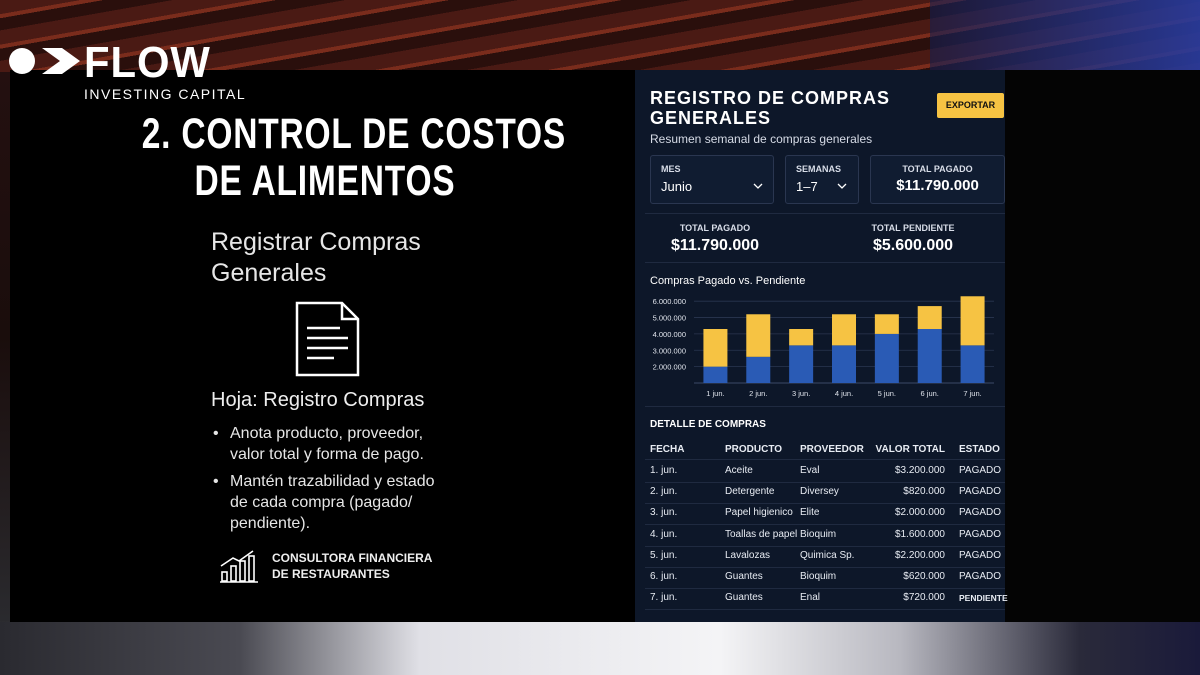 The width and height of the screenshot is (1200, 675). Describe the element at coordinates (325, 181) in the screenshot. I see `slide-title: DE ALIMENTOS` at that location.